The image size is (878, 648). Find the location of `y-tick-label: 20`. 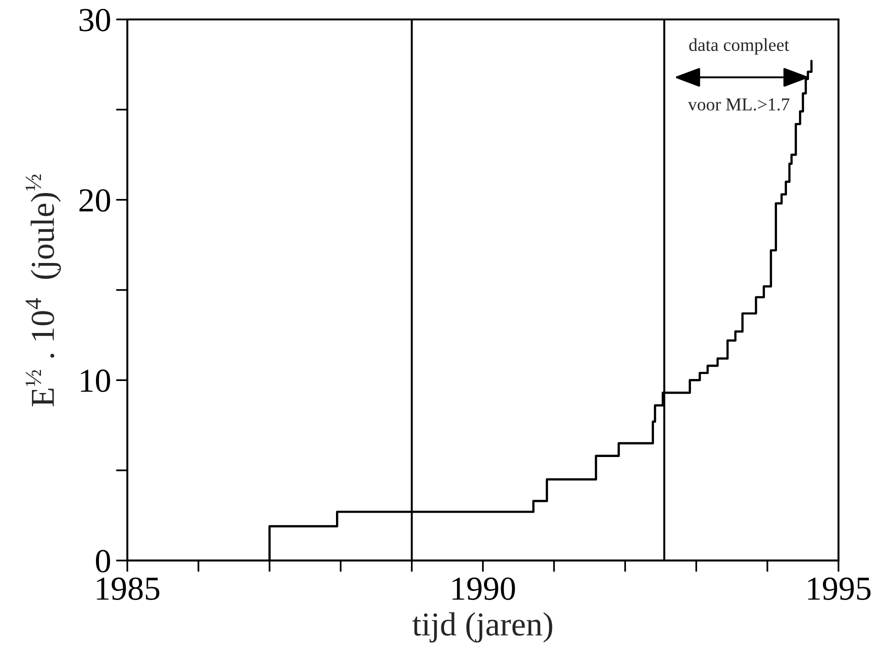

y-tick-label: 20 is located at coordinates (94, 200).